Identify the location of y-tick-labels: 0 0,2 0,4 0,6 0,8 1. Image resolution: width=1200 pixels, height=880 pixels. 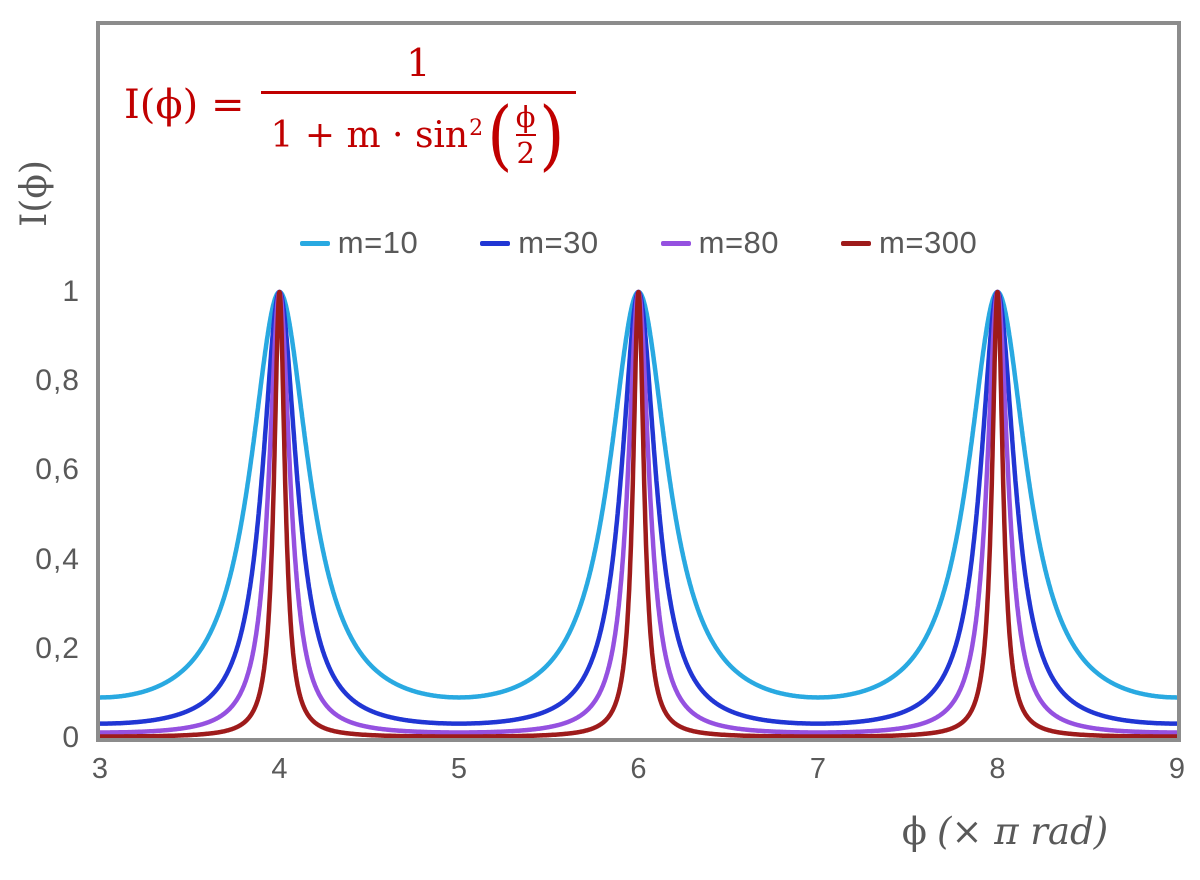
(44, 387).